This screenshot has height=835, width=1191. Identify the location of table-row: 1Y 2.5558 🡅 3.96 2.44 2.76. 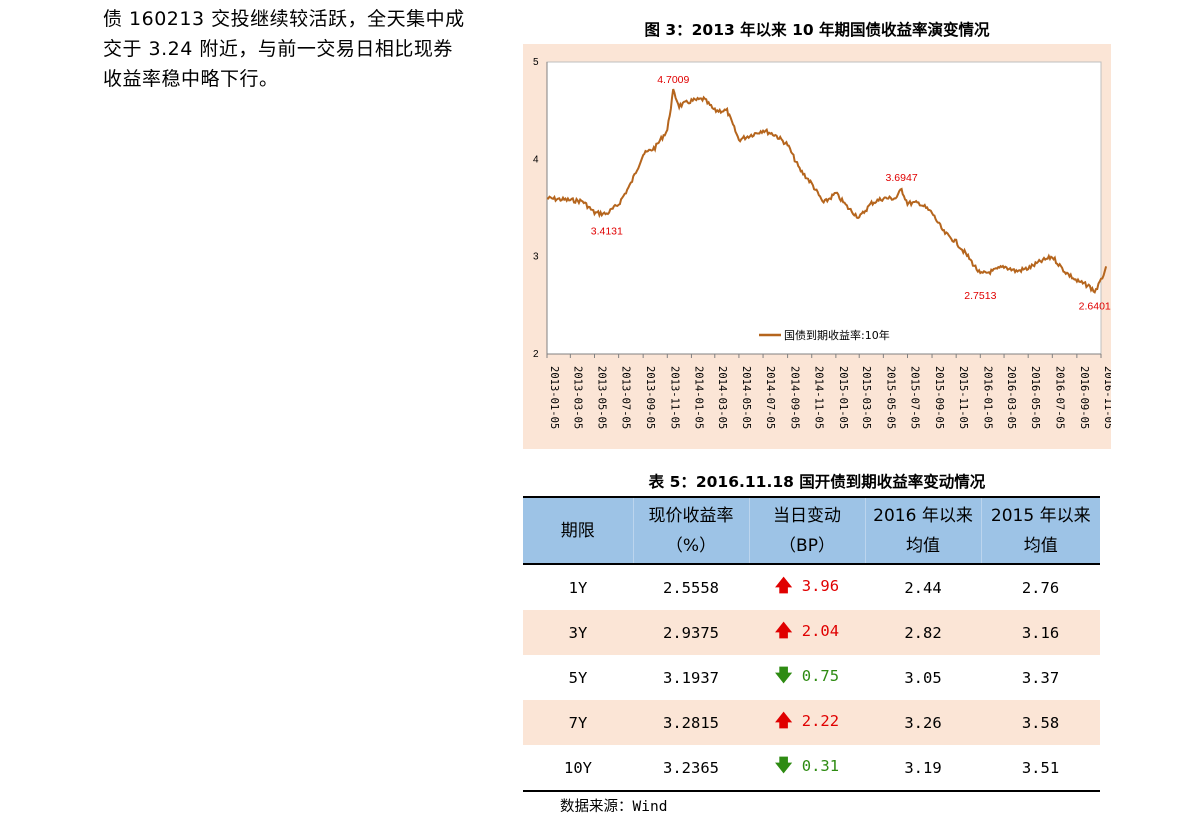
(811, 587).